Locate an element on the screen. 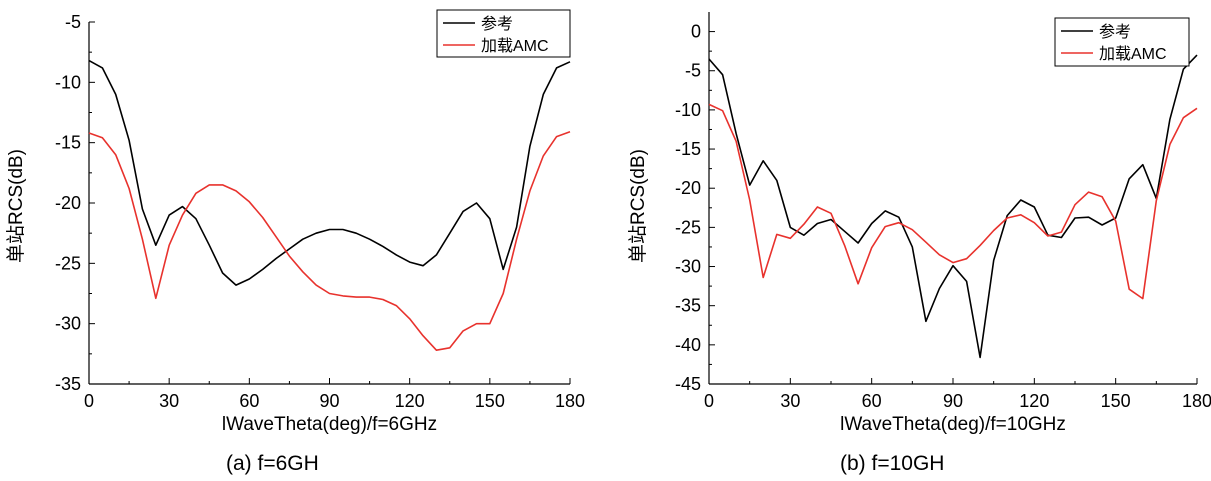  x-axis-label: lWaveTheta(deg)/f=6GHz is located at coordinates (329, 424).